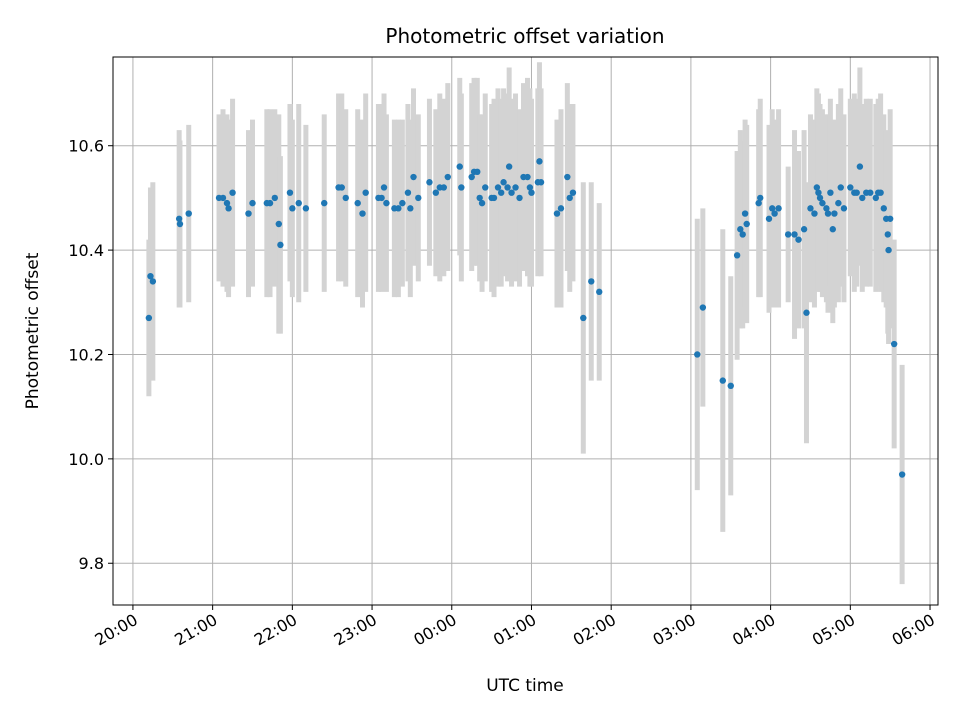  What do you see at coordinates (86, 354) in the screenshot?
I see `y-tick-label: 10.2` at bounding box center [86, 354].